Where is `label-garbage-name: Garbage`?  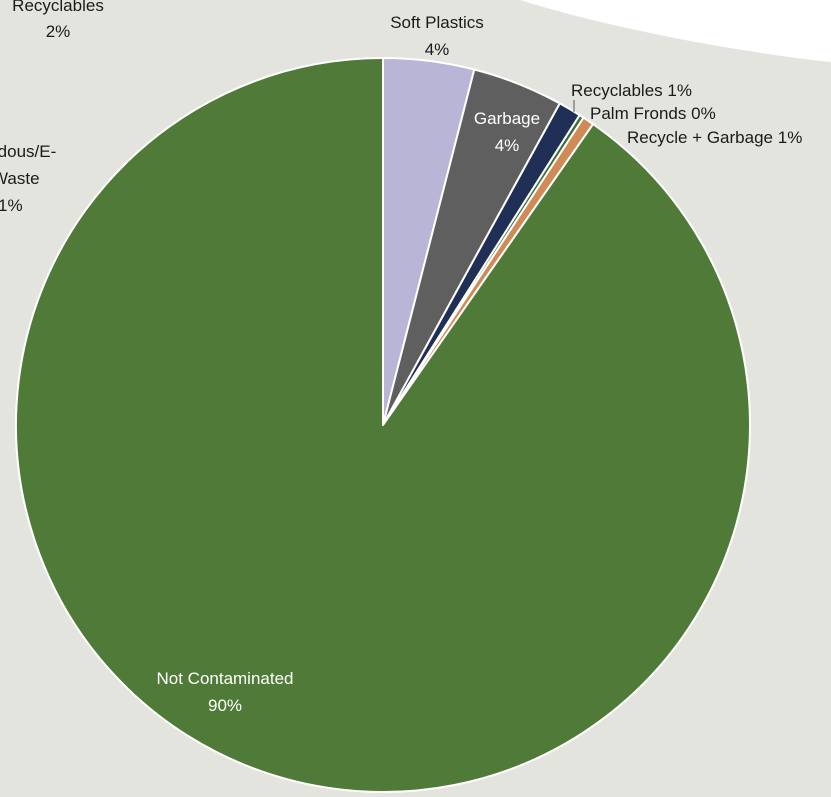 label-garbage-name: Garbage is located at coordinates (507, 118).